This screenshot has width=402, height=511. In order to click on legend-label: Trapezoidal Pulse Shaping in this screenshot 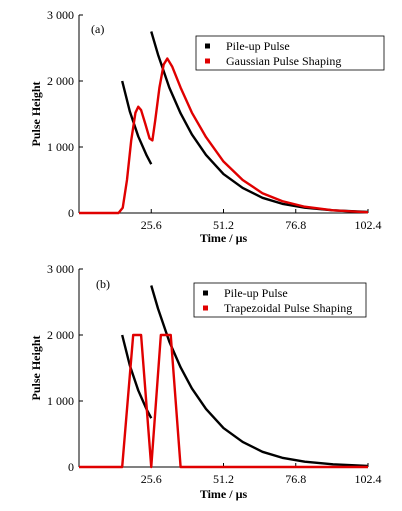, I will do `click(288, 308)`.